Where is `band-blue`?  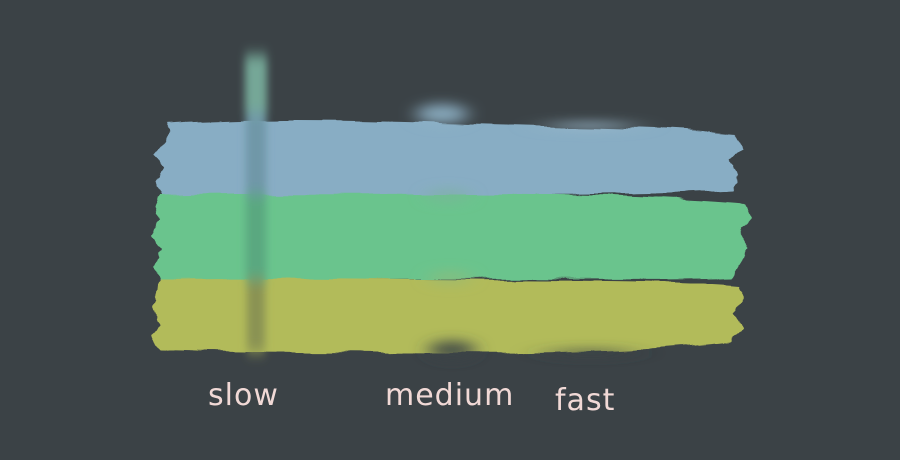
band-blue is located at coordinates (448, 158).